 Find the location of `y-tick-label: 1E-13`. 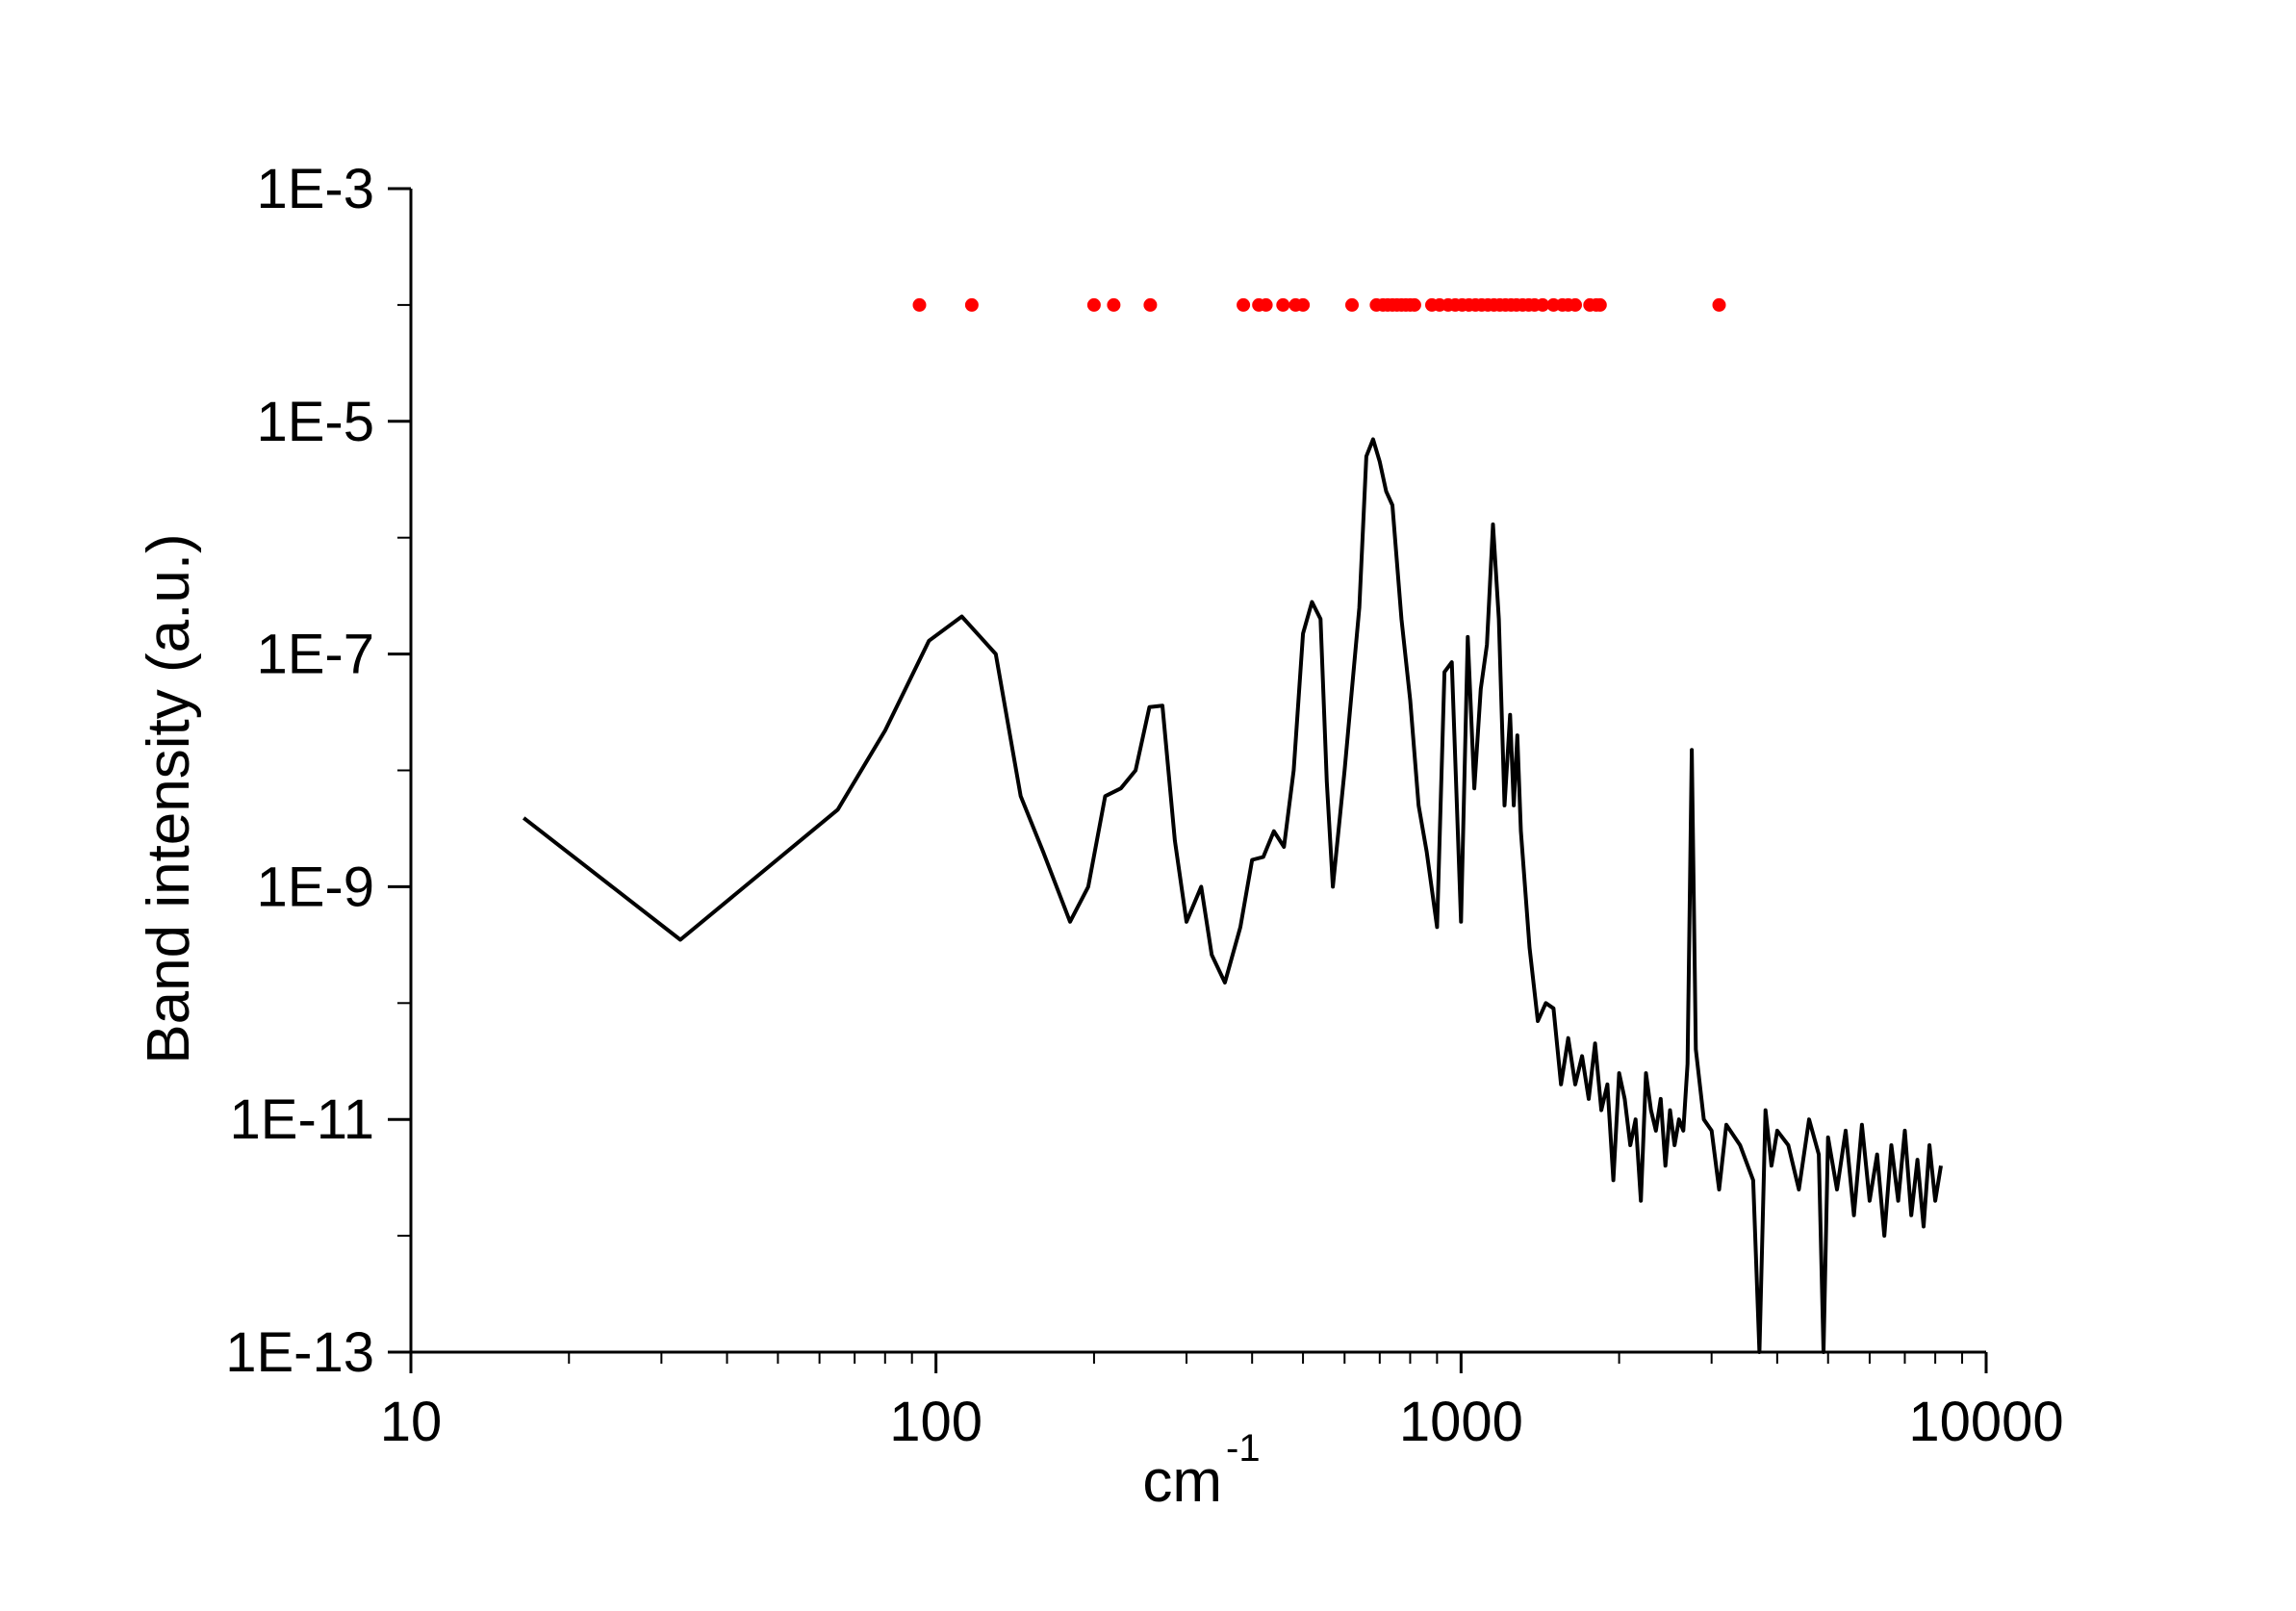

y-tick-label: 1E-13 is located at coordinates (299, 1352).